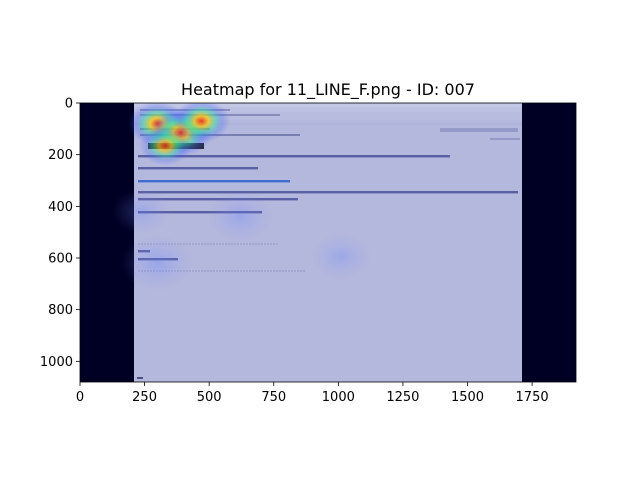  I want to click on y-tick-label: 200, so click(60, 155).